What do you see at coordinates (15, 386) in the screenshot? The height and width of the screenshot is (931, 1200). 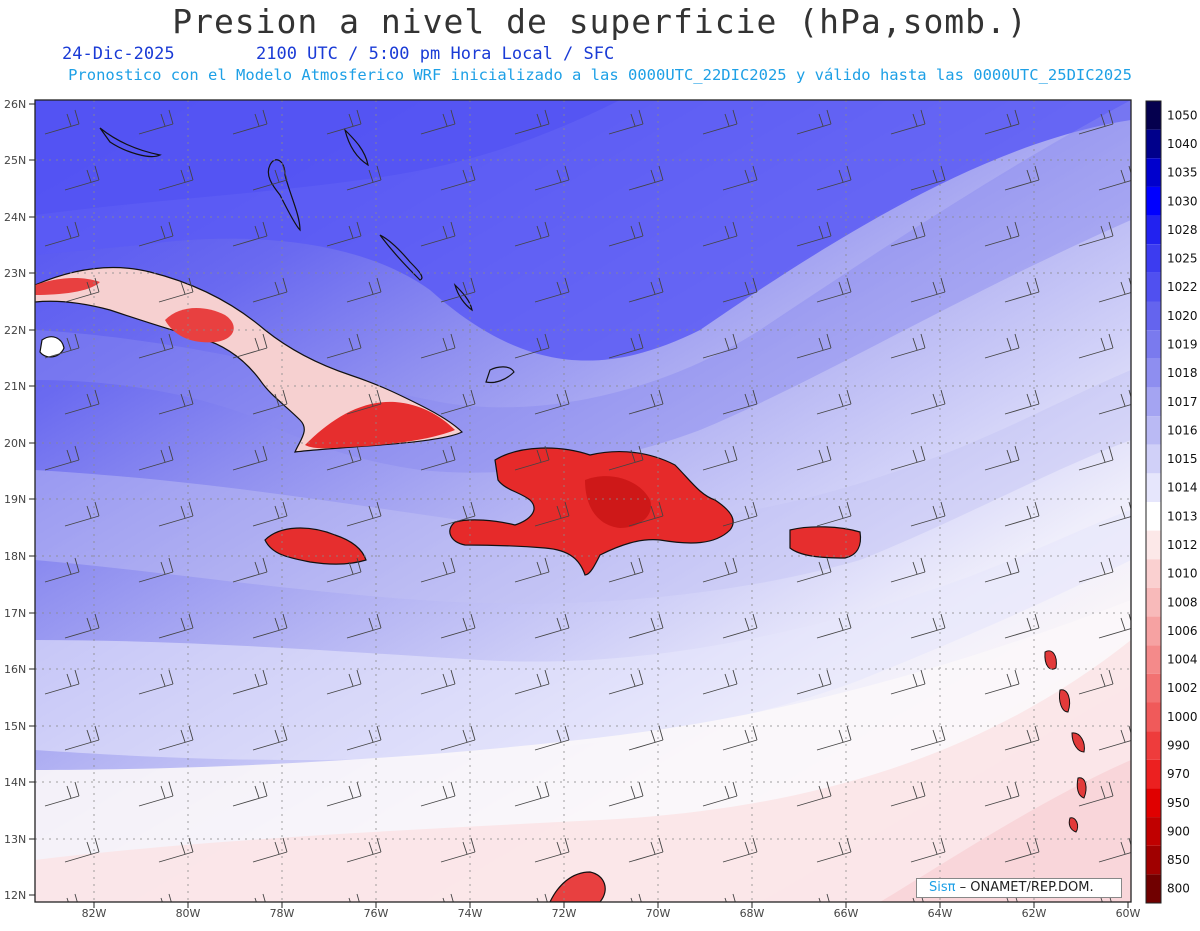 I see `lat-label: 21N` at bounding box center [15, 386].